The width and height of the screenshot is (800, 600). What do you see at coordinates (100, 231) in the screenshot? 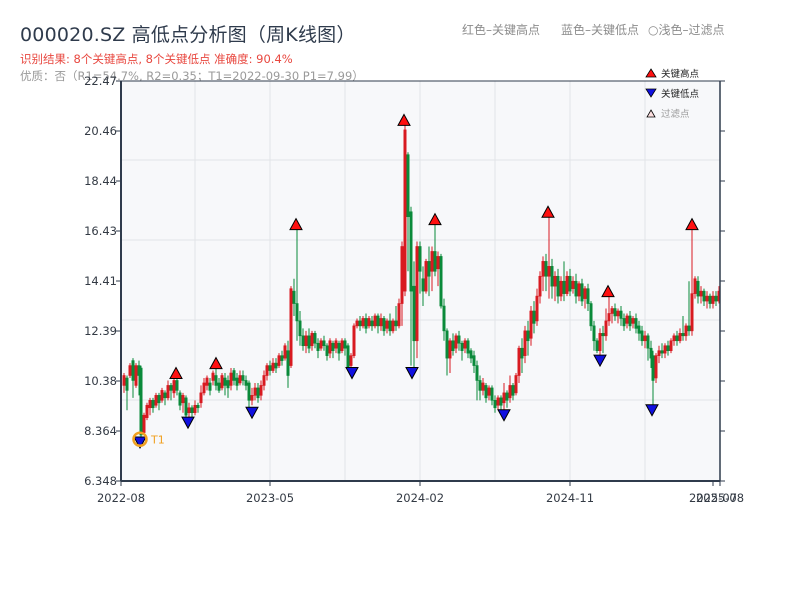
I see `y-tick-label: 16.43` at bounding box center [100, 231].